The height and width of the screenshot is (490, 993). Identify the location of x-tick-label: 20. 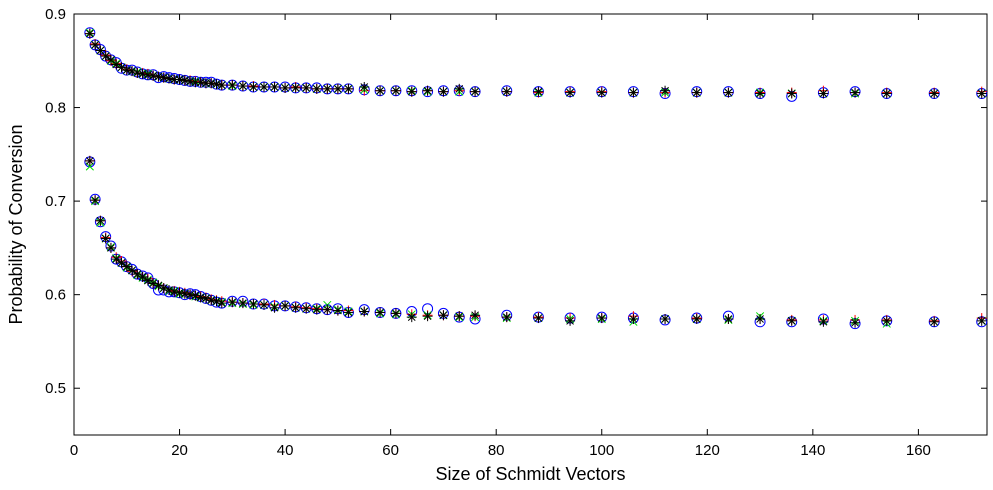
(179, 450).